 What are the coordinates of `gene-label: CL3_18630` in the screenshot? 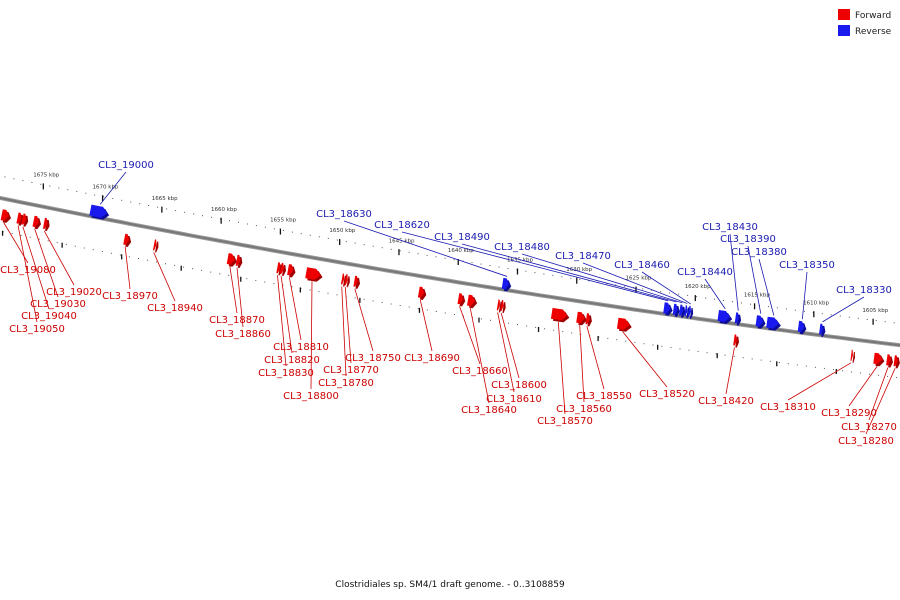 It's located at (344, 214).